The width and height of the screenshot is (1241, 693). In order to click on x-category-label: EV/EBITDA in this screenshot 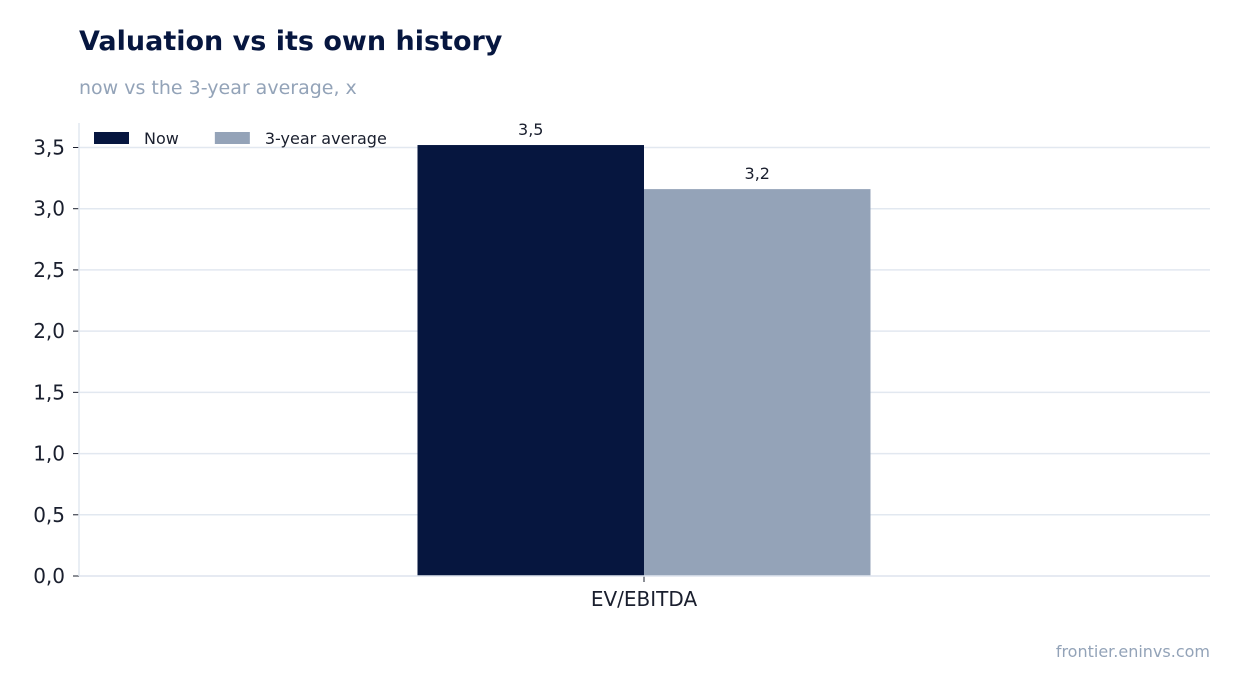, I will do `click(644, 599)`.